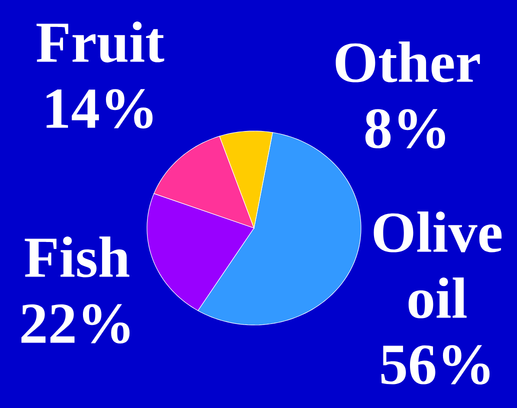  I want to click on slice-label: Fruit, so click(100, 41).